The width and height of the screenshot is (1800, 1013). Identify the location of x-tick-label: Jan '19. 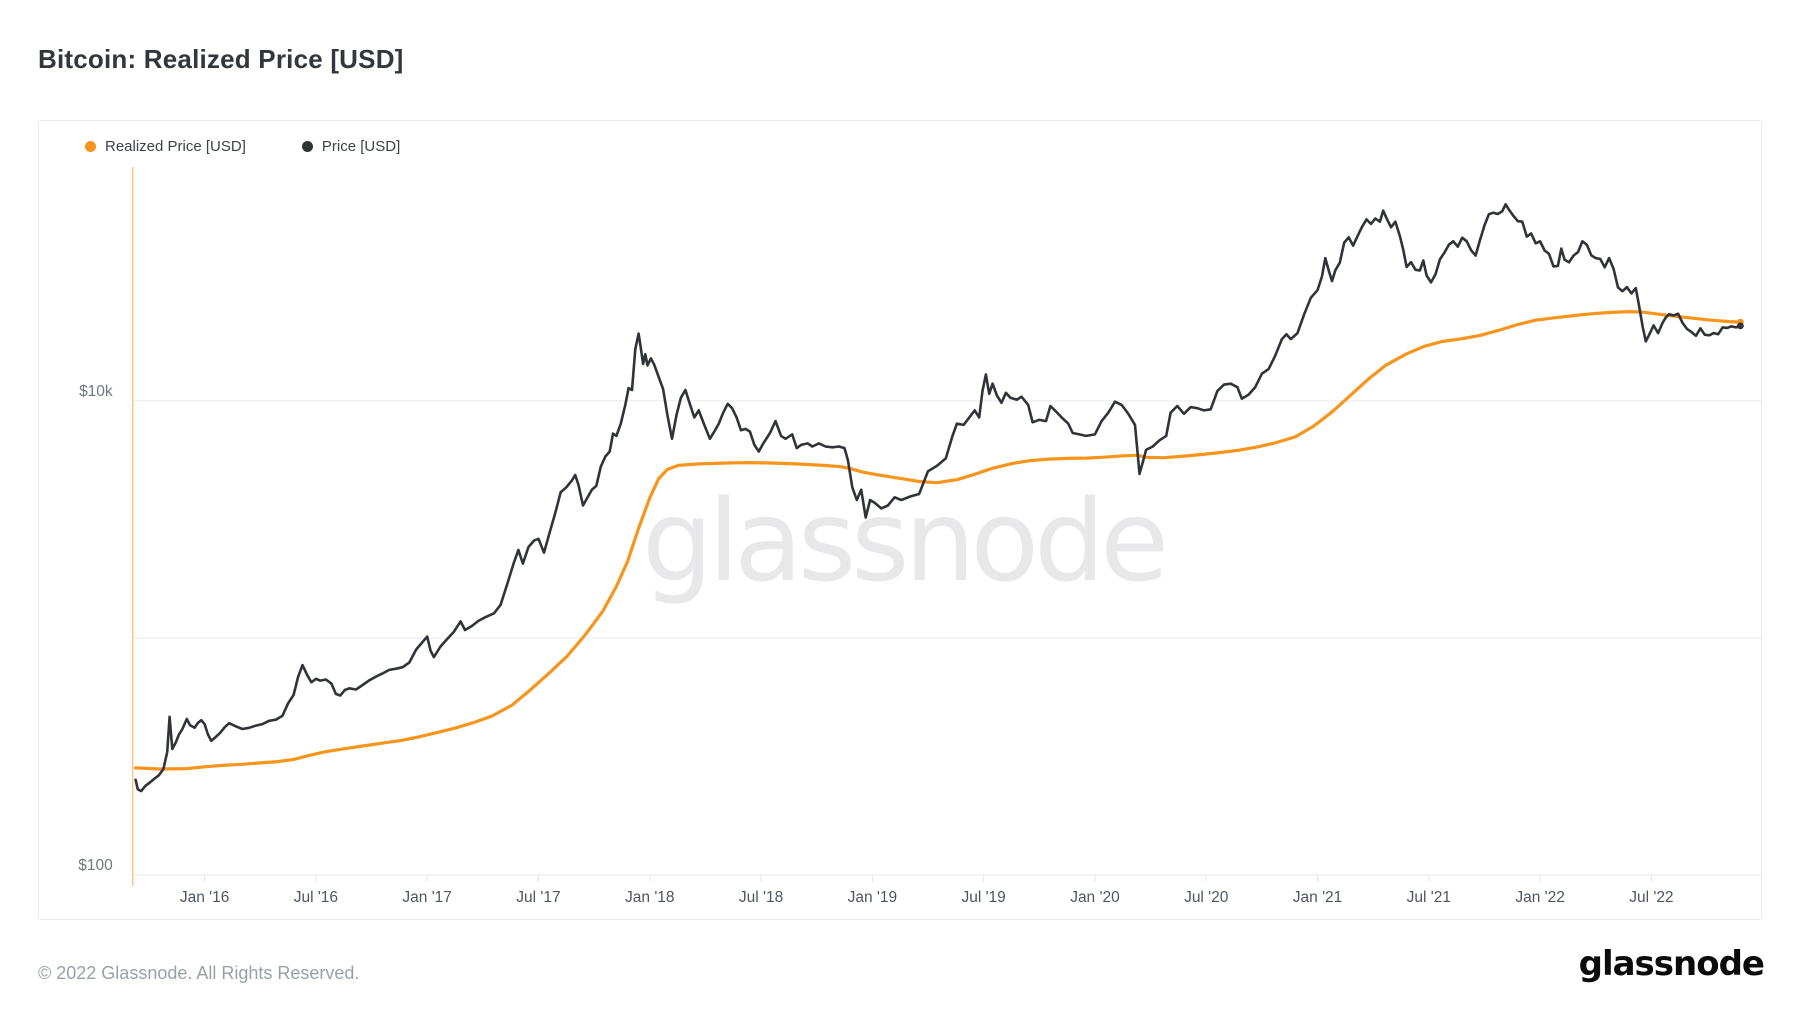
(873, 897).